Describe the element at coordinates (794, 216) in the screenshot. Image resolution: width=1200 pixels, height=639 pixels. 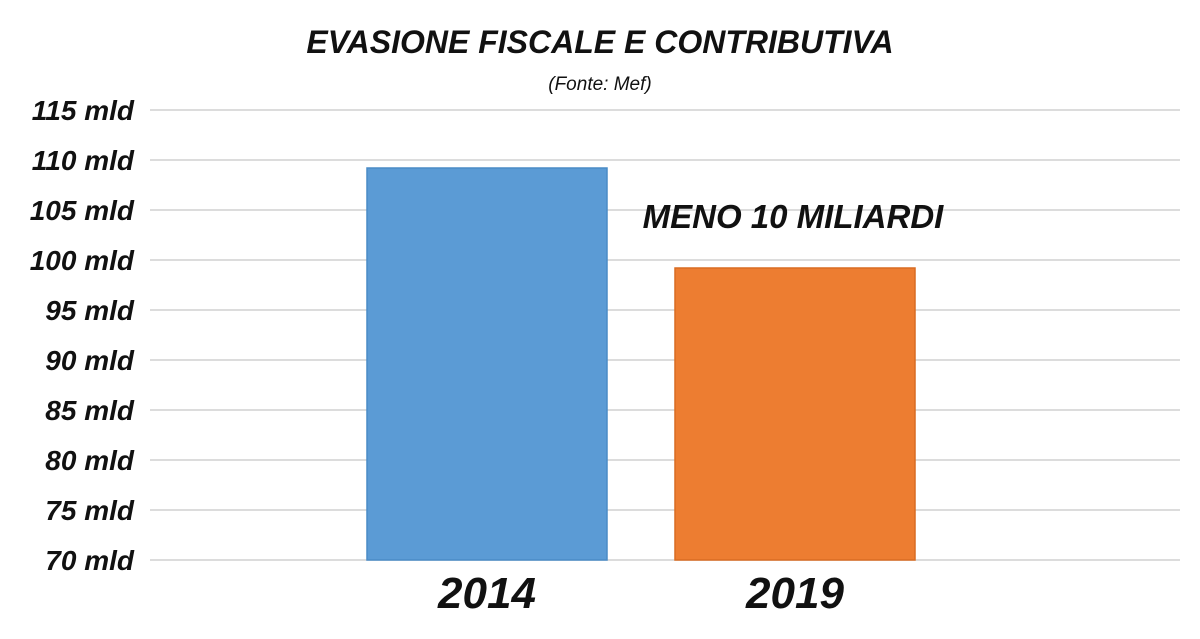
I see `annotation-label: MENO 10 MILIARDI` at that location.